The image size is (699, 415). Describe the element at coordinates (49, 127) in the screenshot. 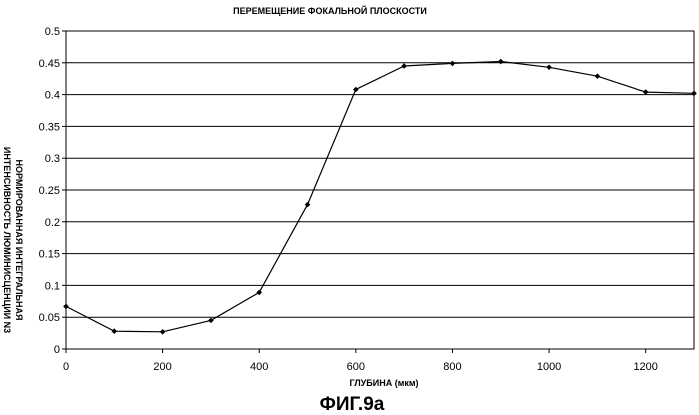

I see `y-tick-label-7: 0.35` at that location.